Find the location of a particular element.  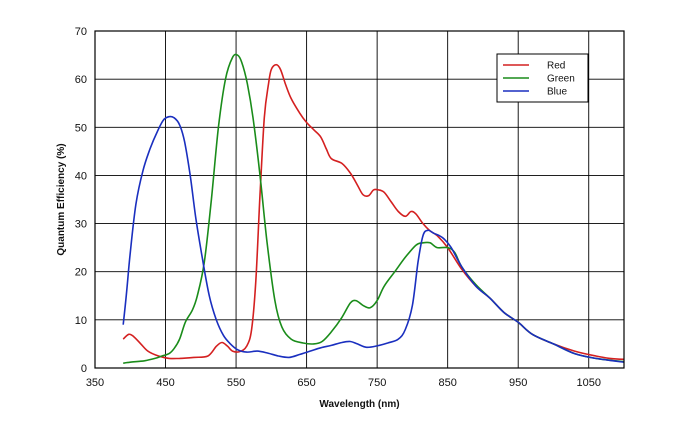

x-tick-label: 950 is located at coordinates (518, 383).